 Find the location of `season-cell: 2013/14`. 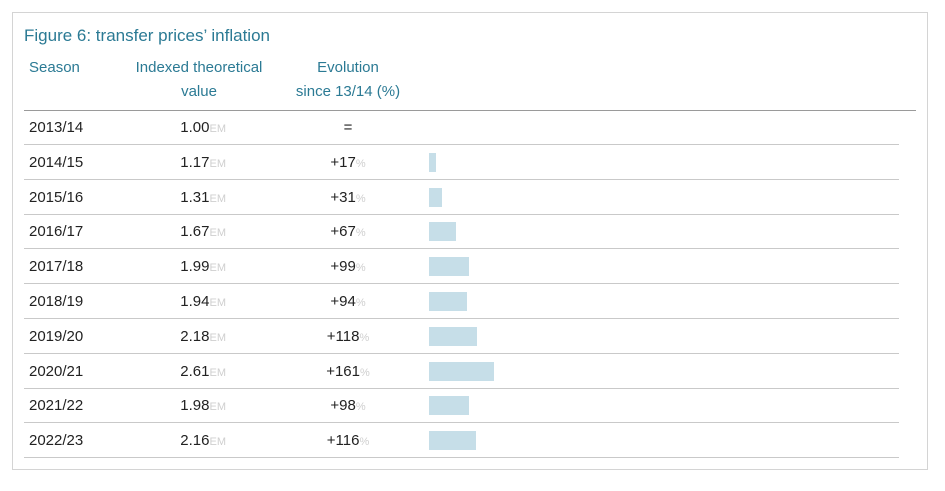

season-cell: 2013/14 is located at coordinates (56, 127).